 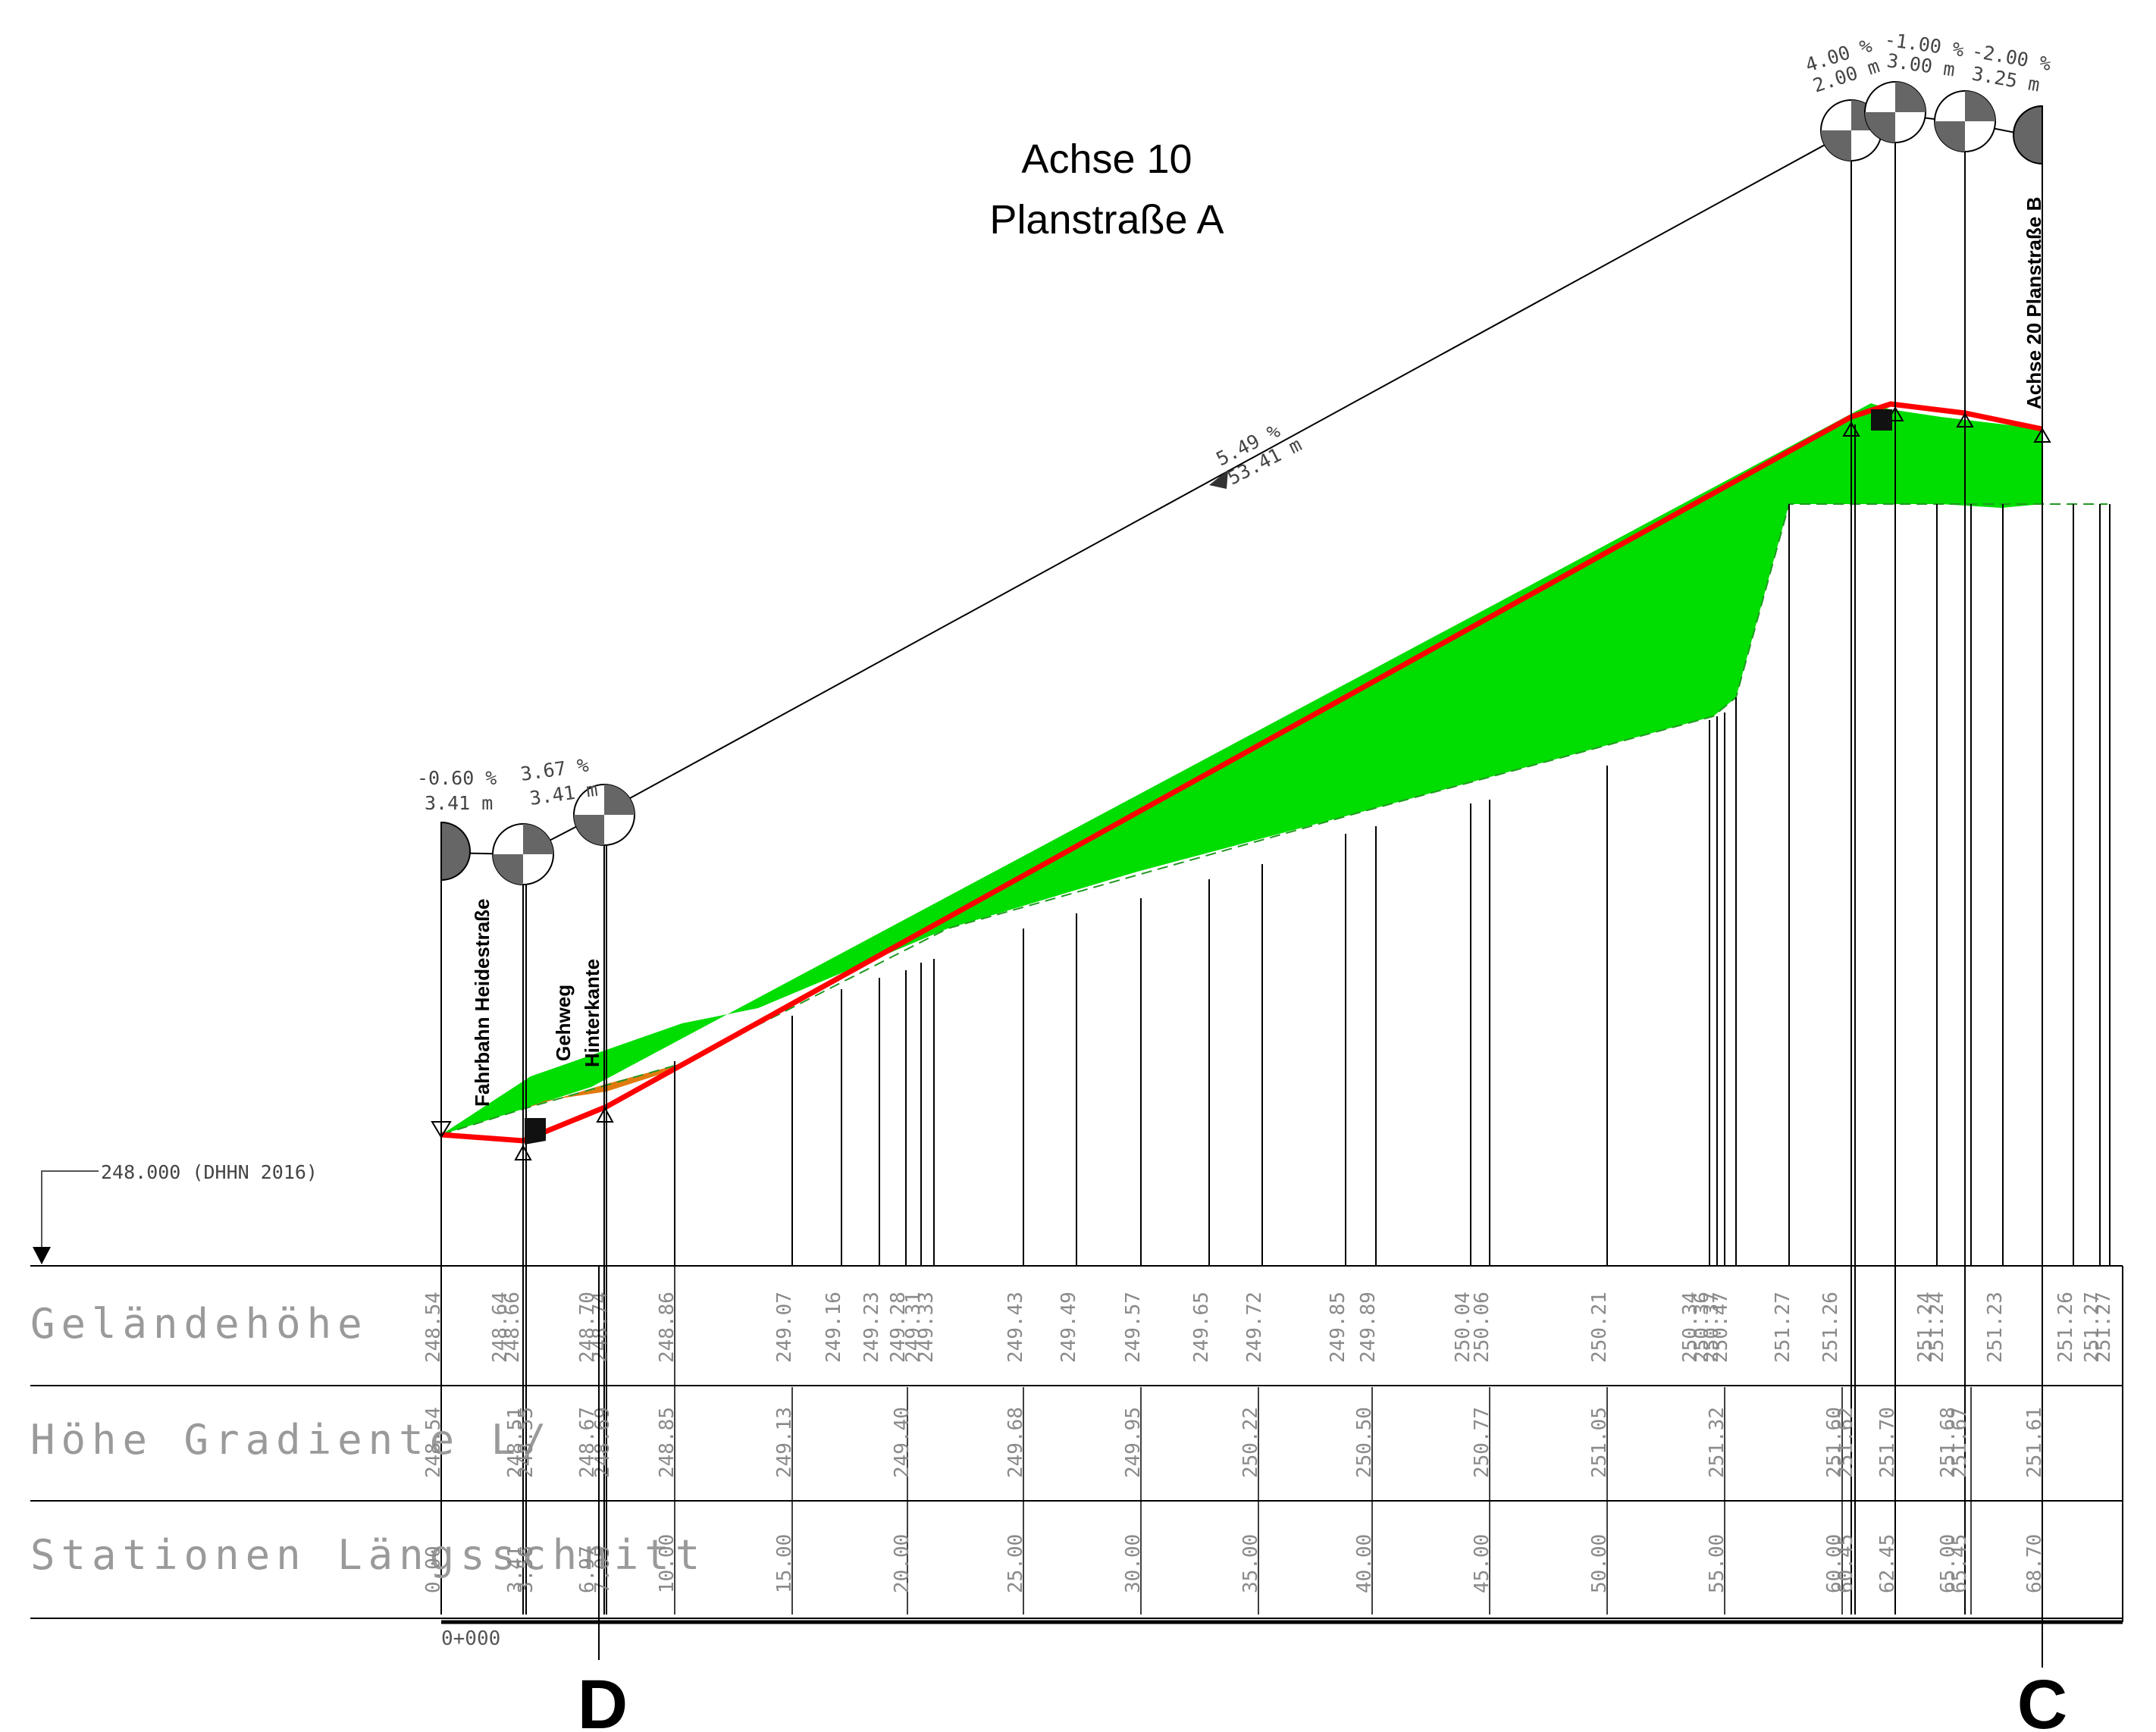 What do you see at coordinates (602, 1442) in the screenshot?
I see `table-value: 248.69` at bounding box center [602, 1442].